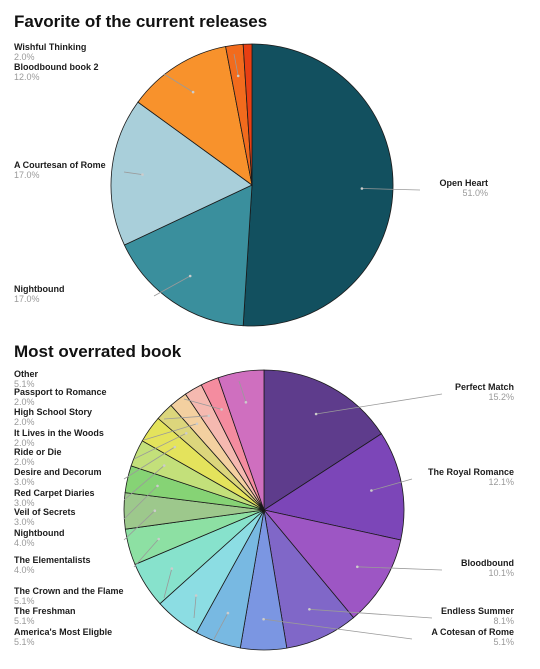 This screenshot has height=669, width=540. Describe the element at coordinates (56, 67) in the screenshot. I see `slice-label: Bloodbound book 2` at that location.